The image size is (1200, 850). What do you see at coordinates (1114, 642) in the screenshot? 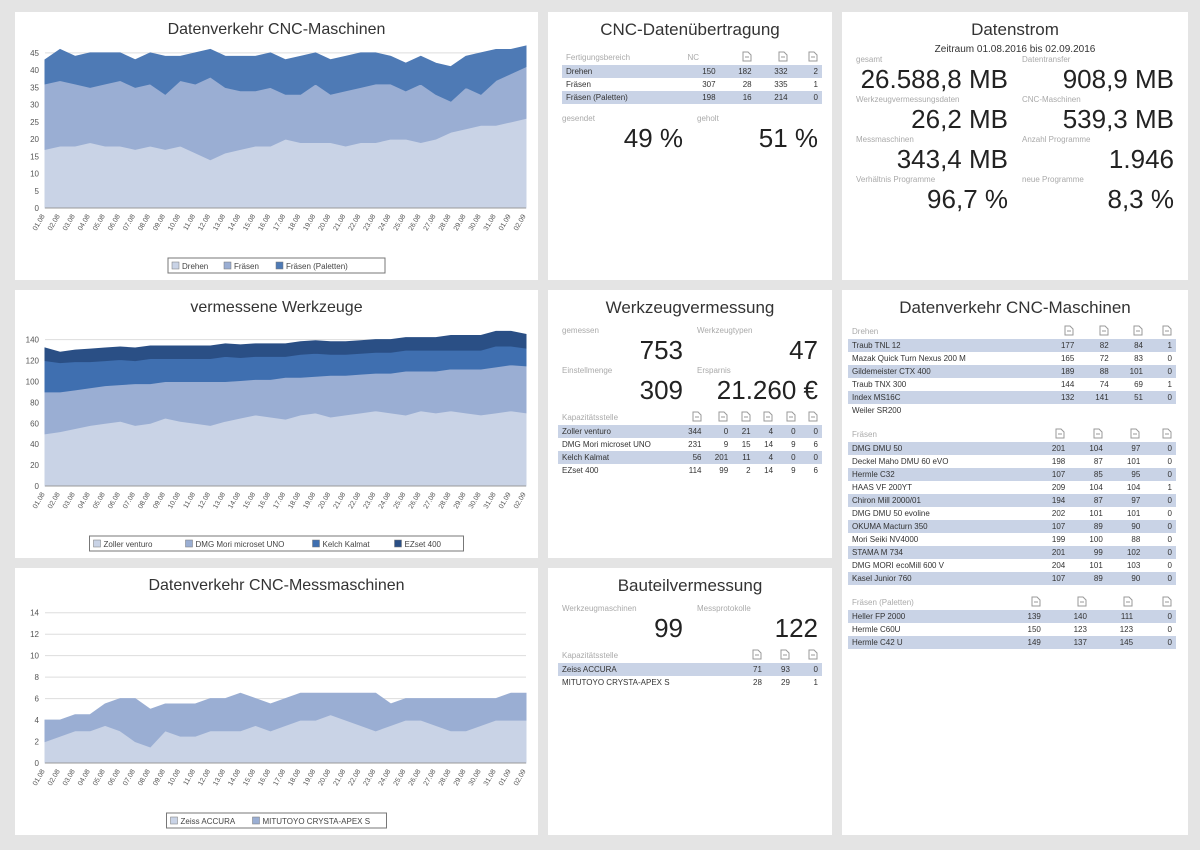
I see `cell: 145` at bounding box center [1114, 642].